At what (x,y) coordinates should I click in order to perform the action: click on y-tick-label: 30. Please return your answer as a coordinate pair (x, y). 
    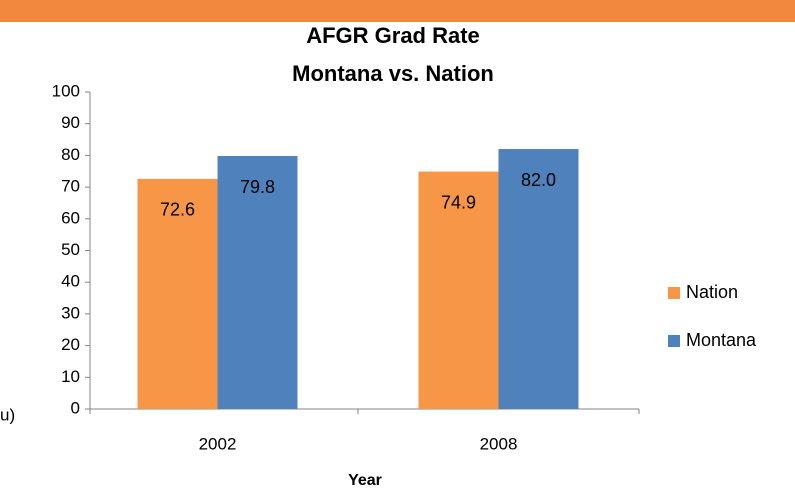
    Looking at the image, I should click on (70, 312).